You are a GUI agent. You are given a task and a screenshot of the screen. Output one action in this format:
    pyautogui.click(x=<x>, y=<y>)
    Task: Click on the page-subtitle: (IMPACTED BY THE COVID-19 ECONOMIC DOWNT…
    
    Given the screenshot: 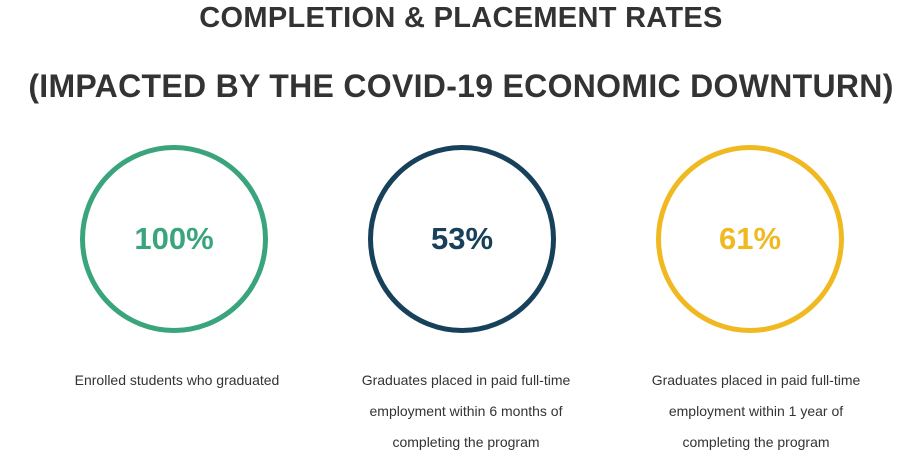 What is the action you would take?
    pyautogui.click(x=461, y=86)
    